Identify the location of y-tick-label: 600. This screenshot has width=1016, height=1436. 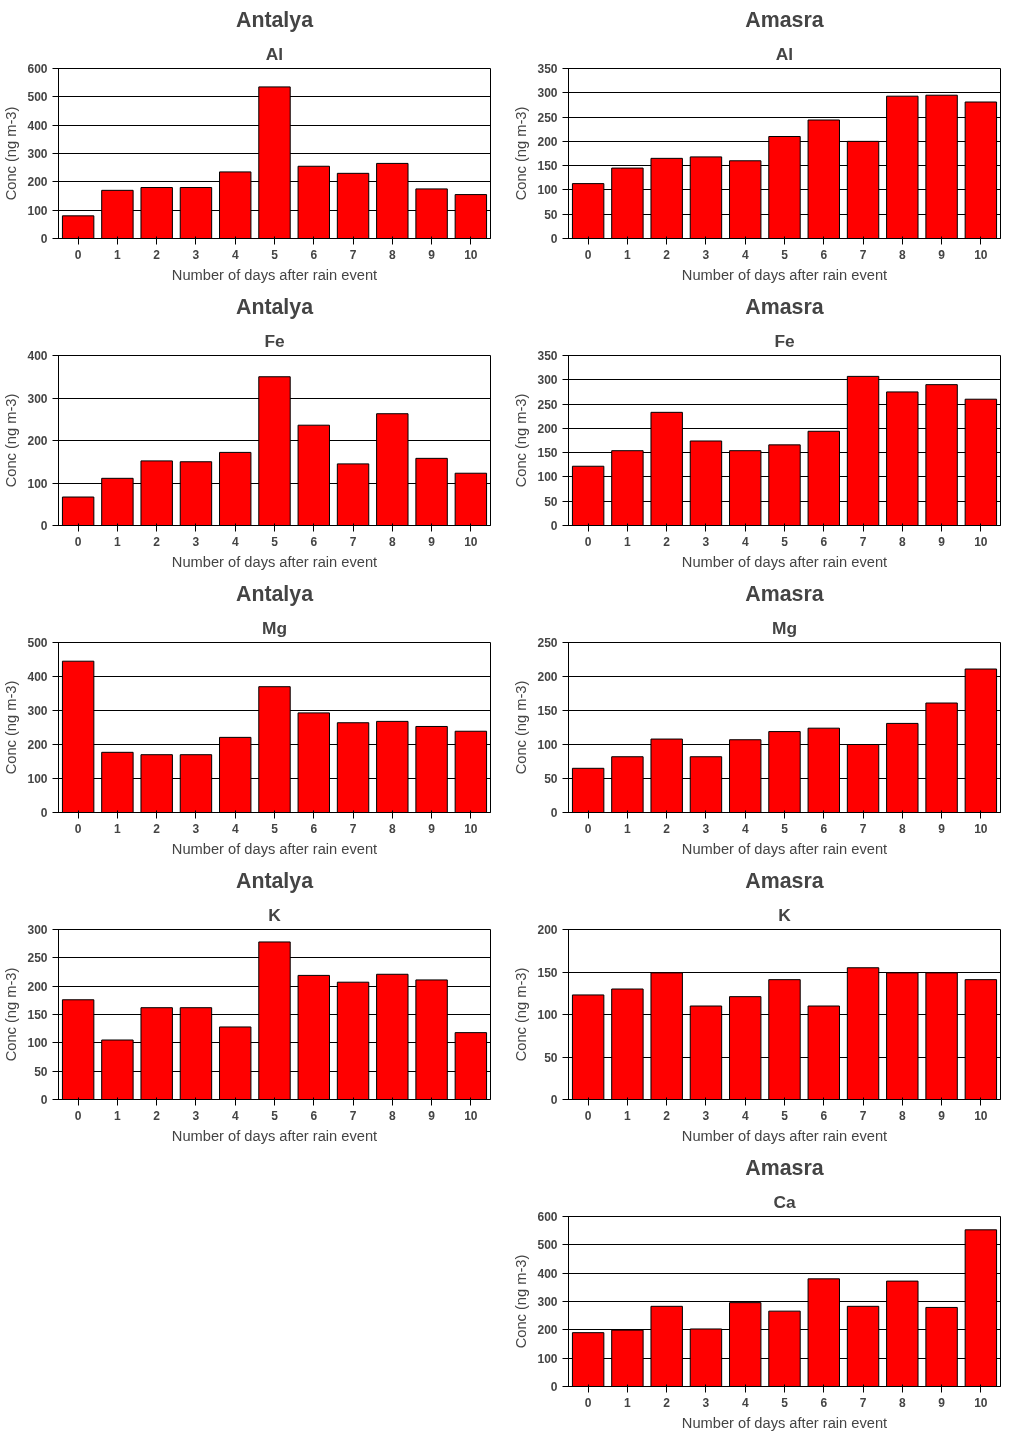
(547, 1217).